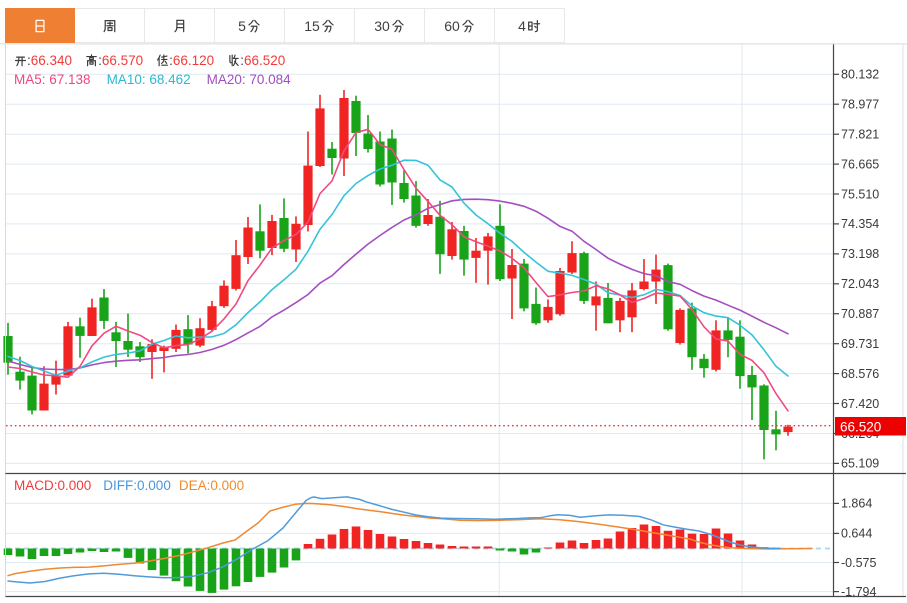 The image size is (907, 603). What do you see at coordinates (860, 284) in the screenshot?
I see `svg-text: 72.043` at bounding box center [860, 284].